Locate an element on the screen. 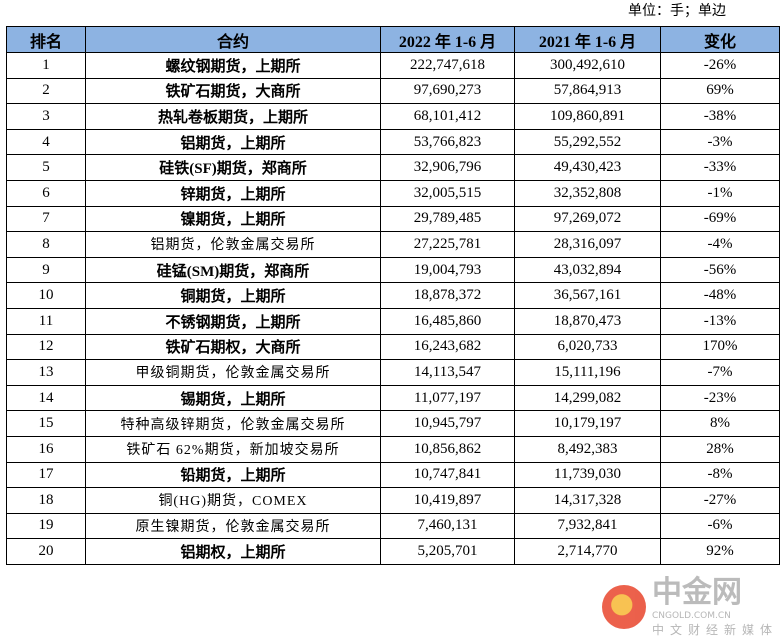 Image resolution: width=784 pixels, height=640 pixels. table-row: 8 铝期货，伦敦金属交易所 27,225,781 28,316,097 -4% is located at coordinates (393, 244).